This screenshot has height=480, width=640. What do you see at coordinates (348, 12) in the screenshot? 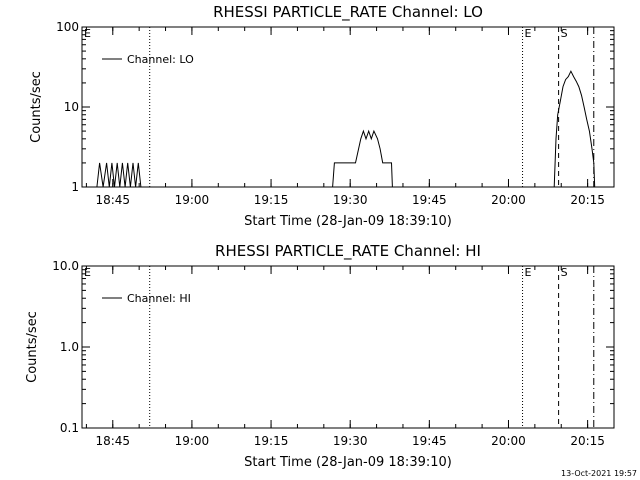
I see `chart-title: RHESSI PARTICLE_RATE Channel: LO` at bounding box center [348, 12].